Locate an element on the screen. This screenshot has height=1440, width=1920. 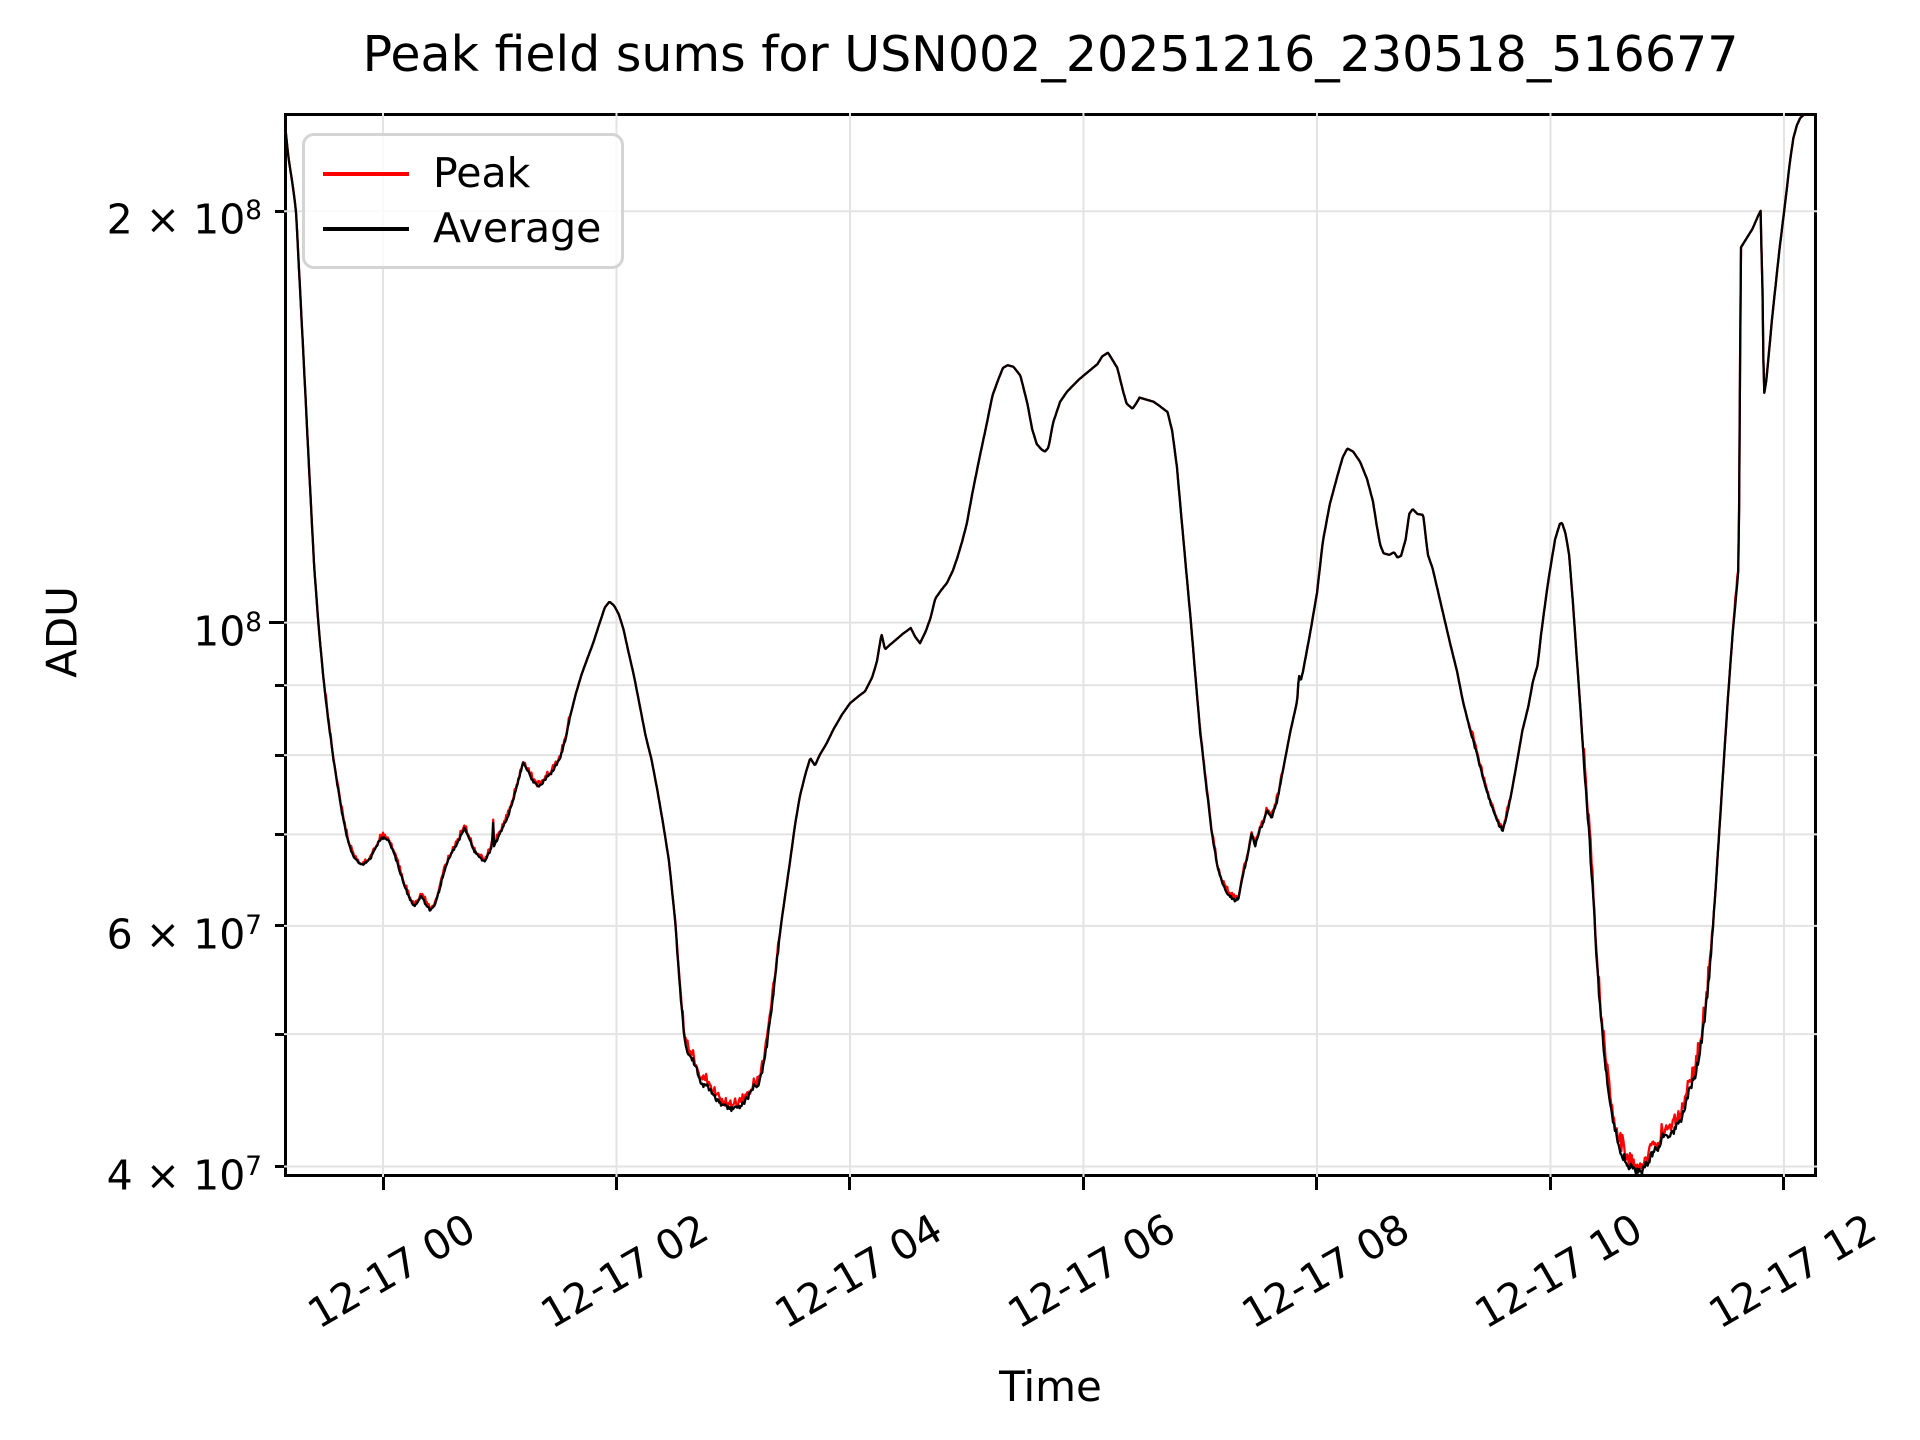
average-line-sample is located at coordinates (366, 228).